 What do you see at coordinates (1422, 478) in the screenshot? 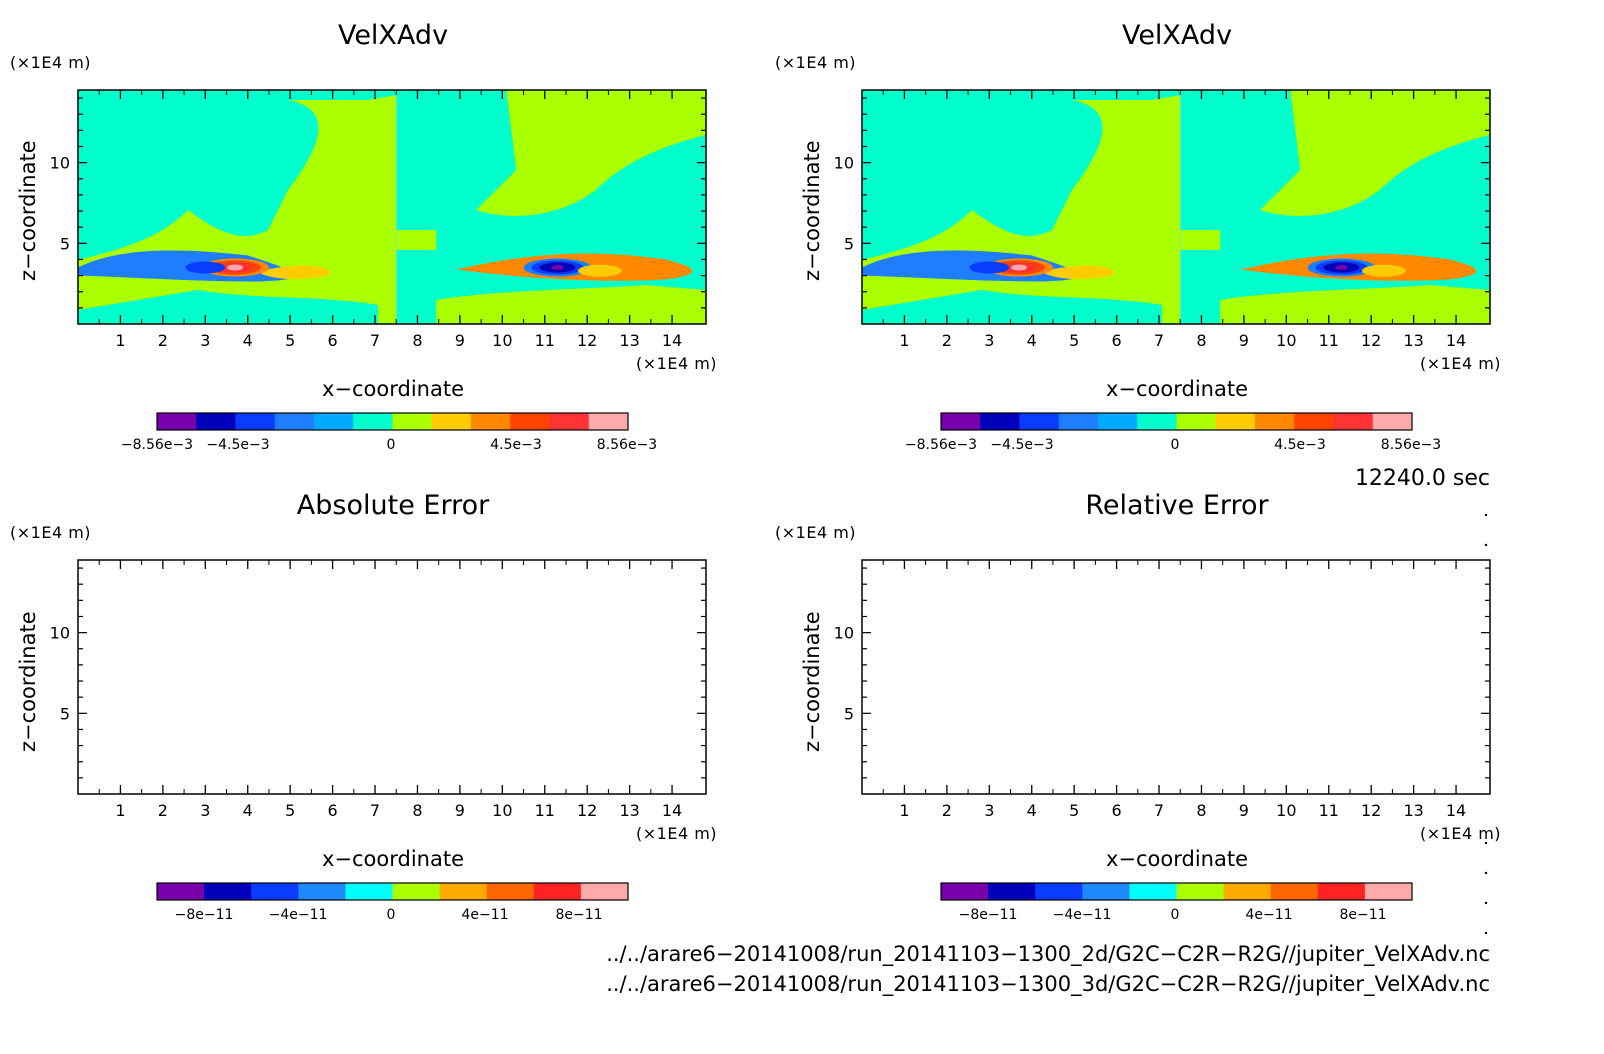
I see `time-stamp: 12240.0 sec` at bounding box center [1422, 478].